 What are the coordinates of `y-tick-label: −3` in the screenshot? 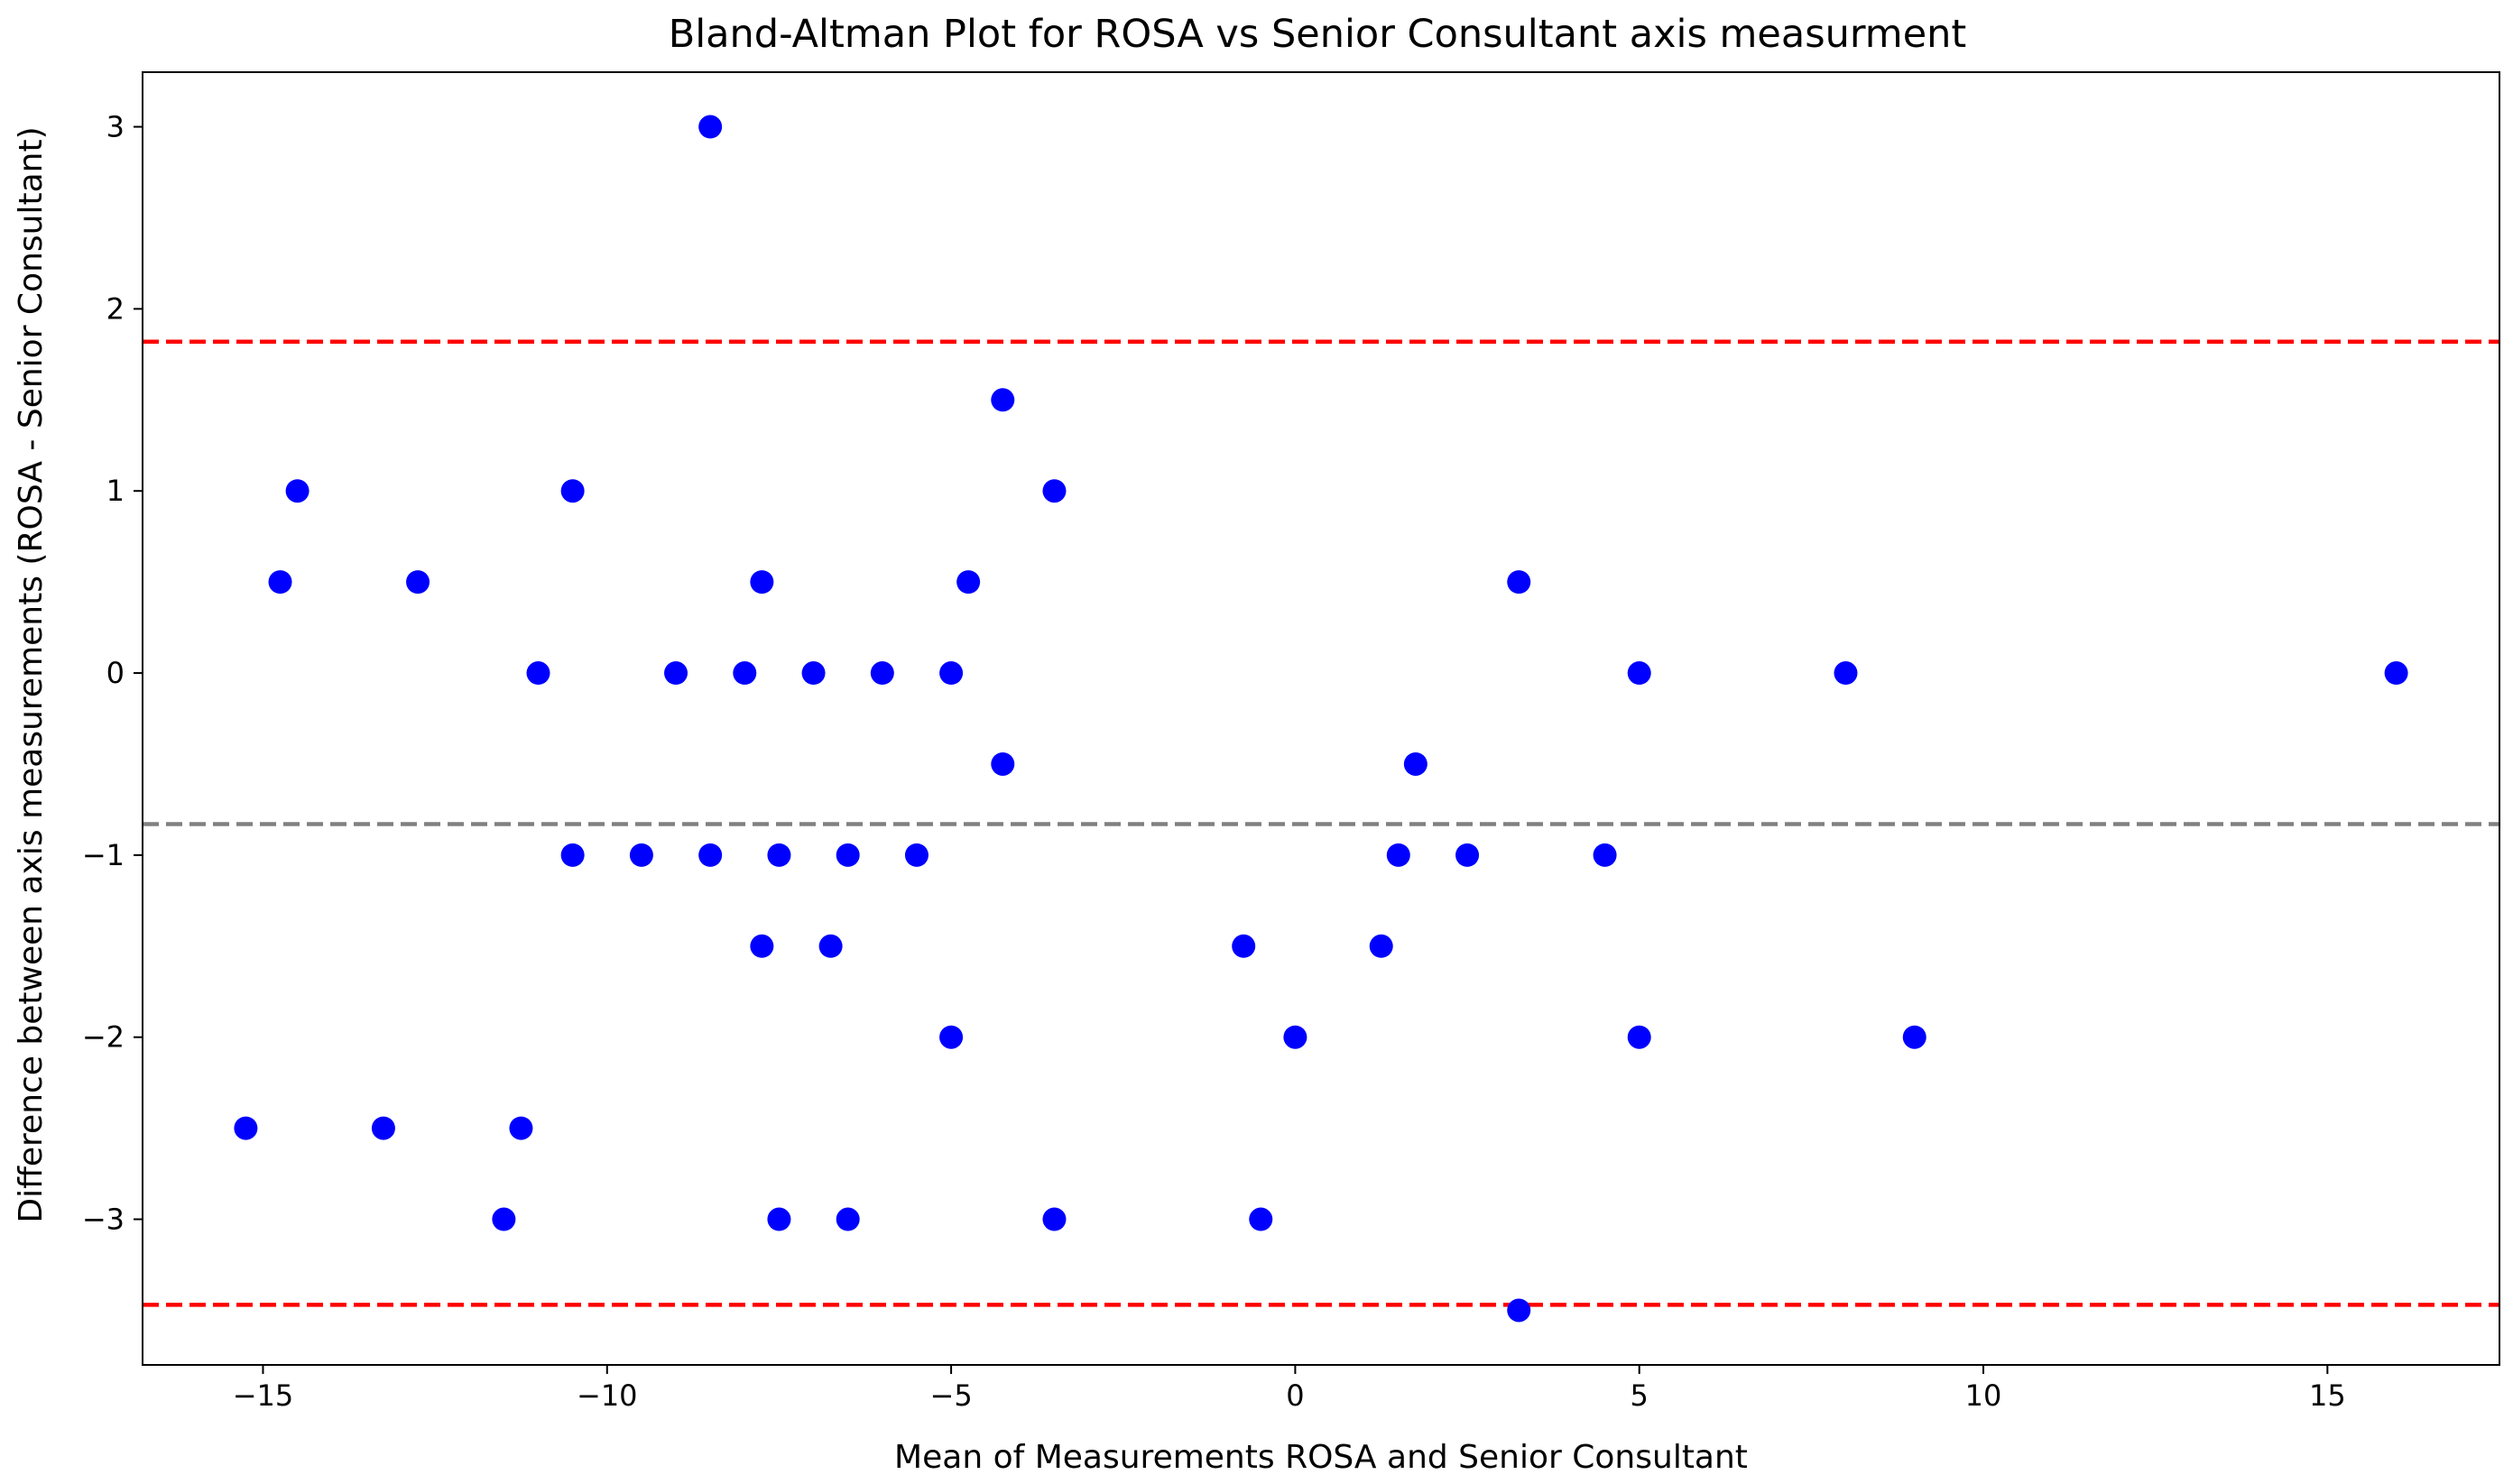 It's located at (104, 1220).